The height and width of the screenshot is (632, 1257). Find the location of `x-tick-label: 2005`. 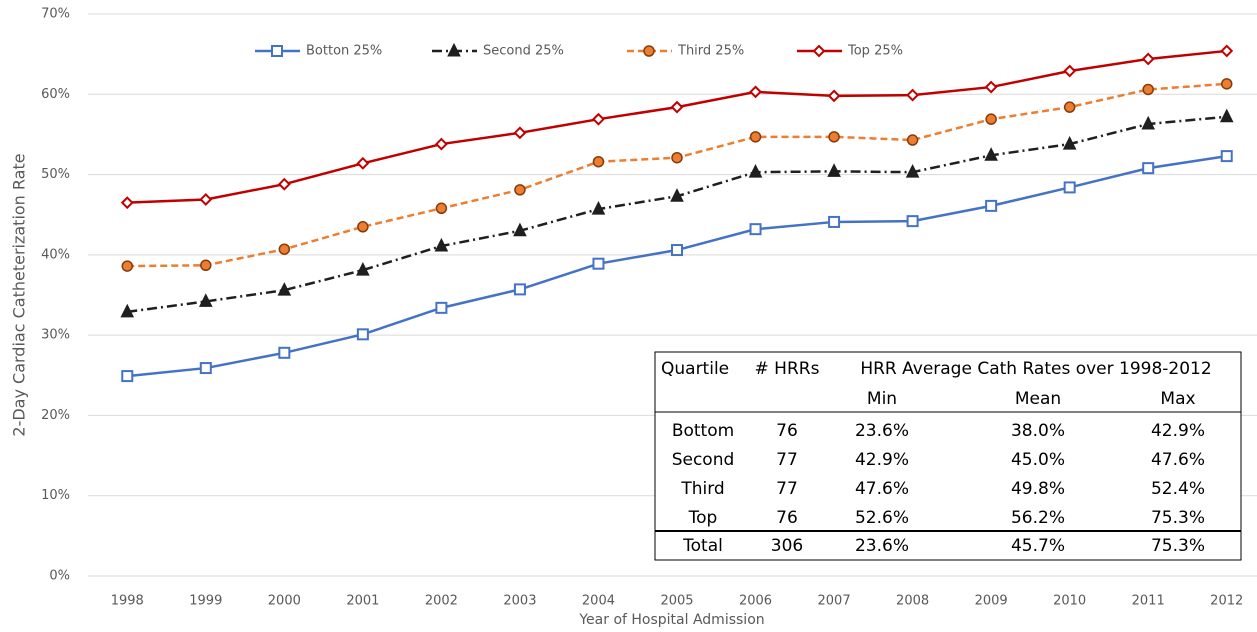

x-tick-label: 2005 is located at coordinates (676, 601).